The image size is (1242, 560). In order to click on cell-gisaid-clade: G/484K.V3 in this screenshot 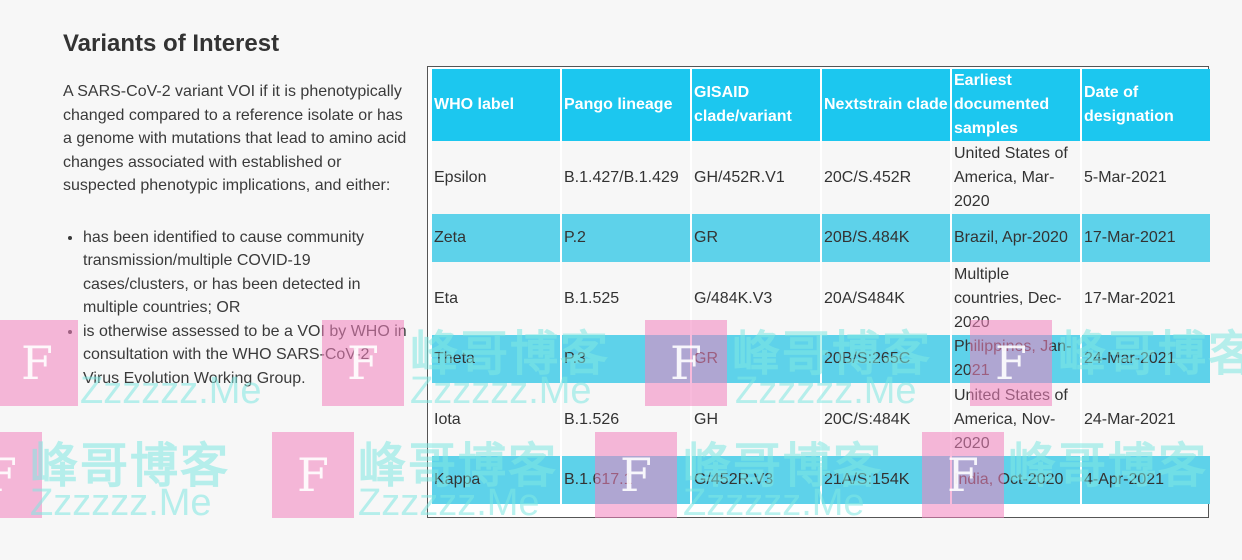, I will do `click(756, 298)`.